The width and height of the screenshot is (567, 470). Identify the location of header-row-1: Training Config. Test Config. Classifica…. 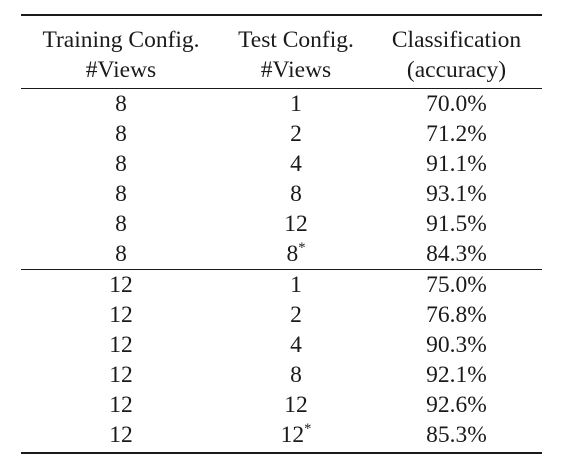
(281, 34).